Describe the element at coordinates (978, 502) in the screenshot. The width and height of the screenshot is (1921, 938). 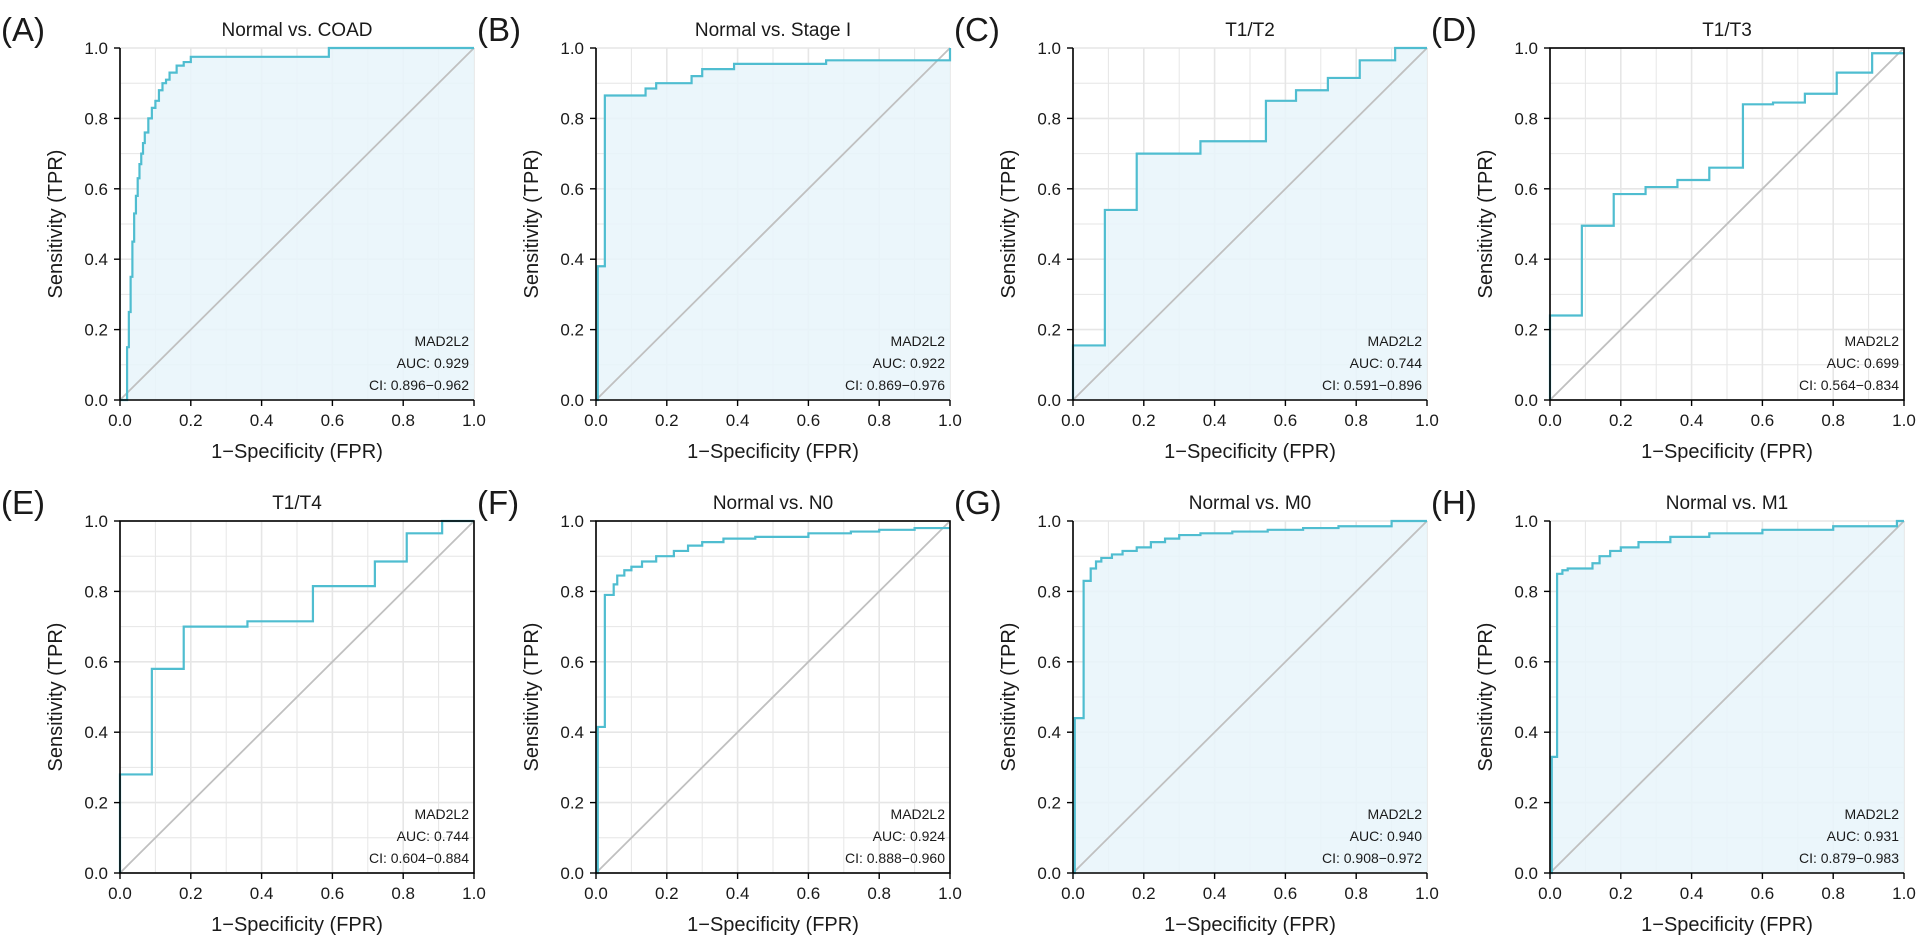
I see `panel-letter: (G)` at that location.